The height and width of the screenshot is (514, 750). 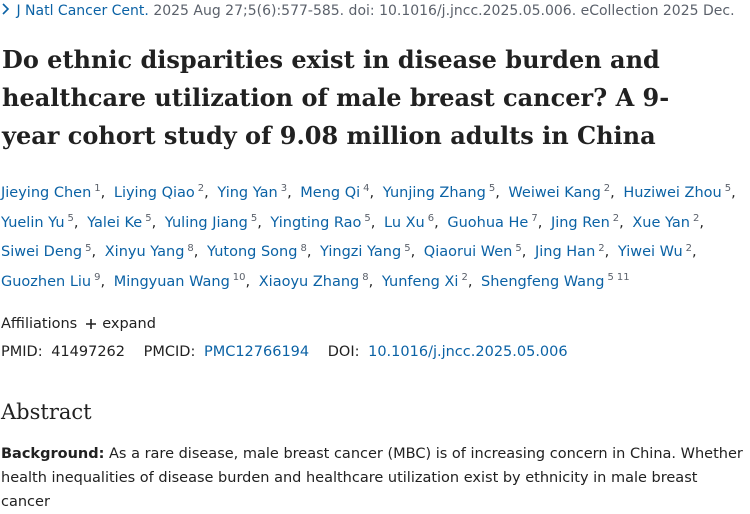 What do you see at coordinates (82, 11) in the screenshot?
I see `journal-link: J Natl Cancer Cent.` at bounding box center [82, 11].